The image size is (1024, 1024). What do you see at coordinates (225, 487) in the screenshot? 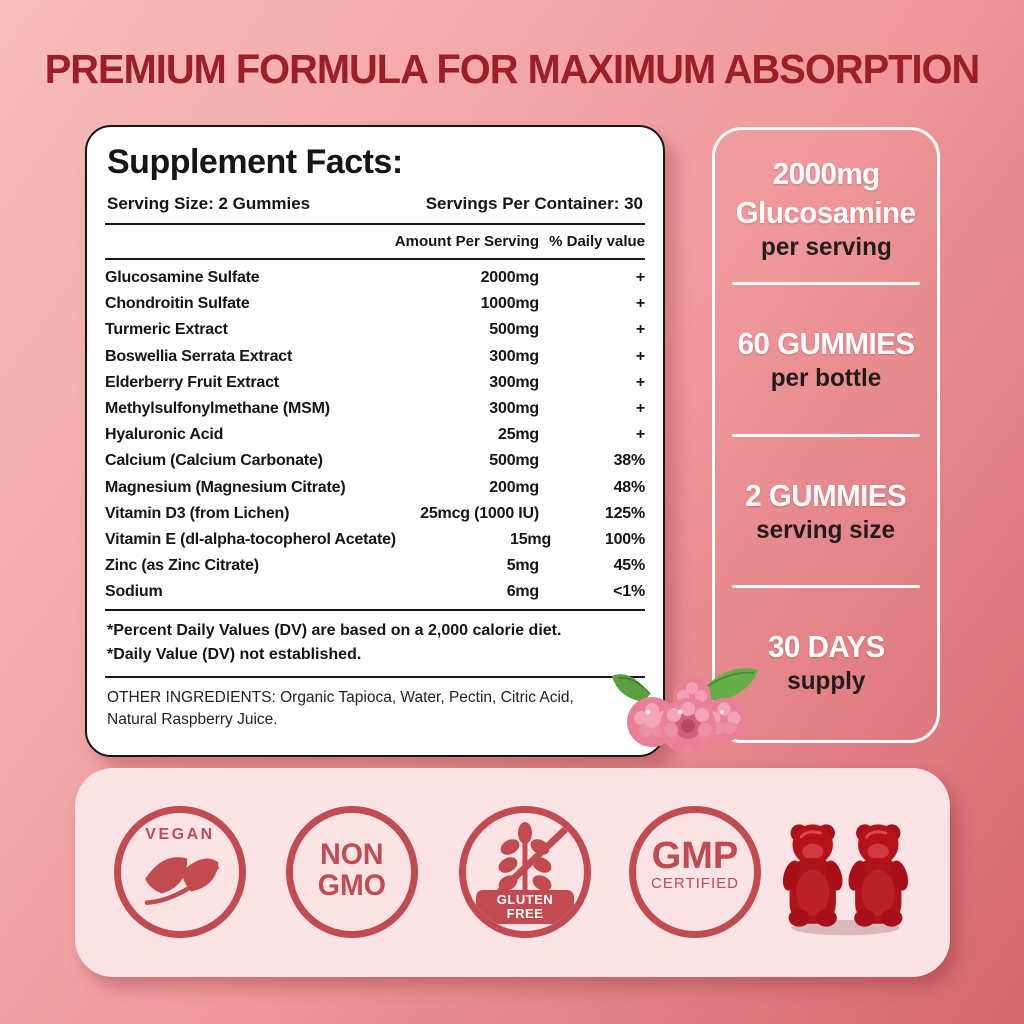
I see `ingredient-name: Magnesium (Magnesium Citrate)` at bounding box center [225, 487].